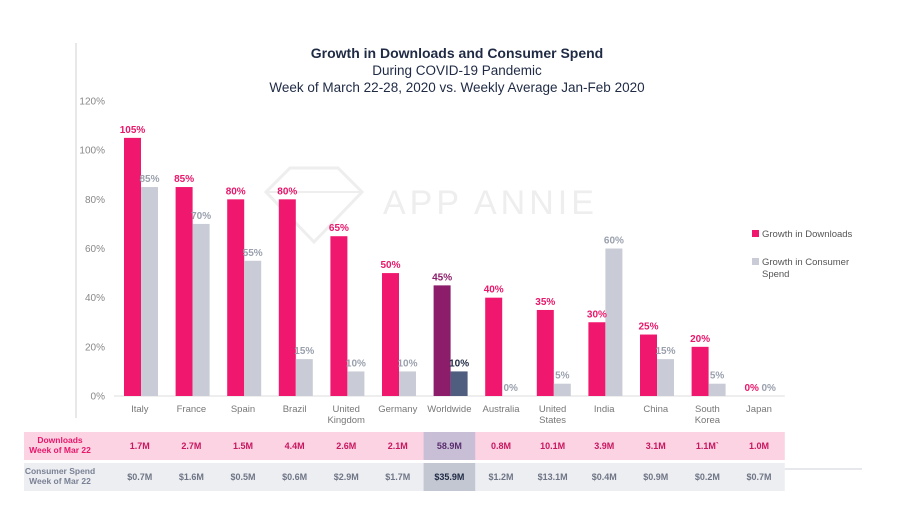 This screenshot has width=897, height=505. I want to click on table-cell: 0.8M, so click(501, 446).